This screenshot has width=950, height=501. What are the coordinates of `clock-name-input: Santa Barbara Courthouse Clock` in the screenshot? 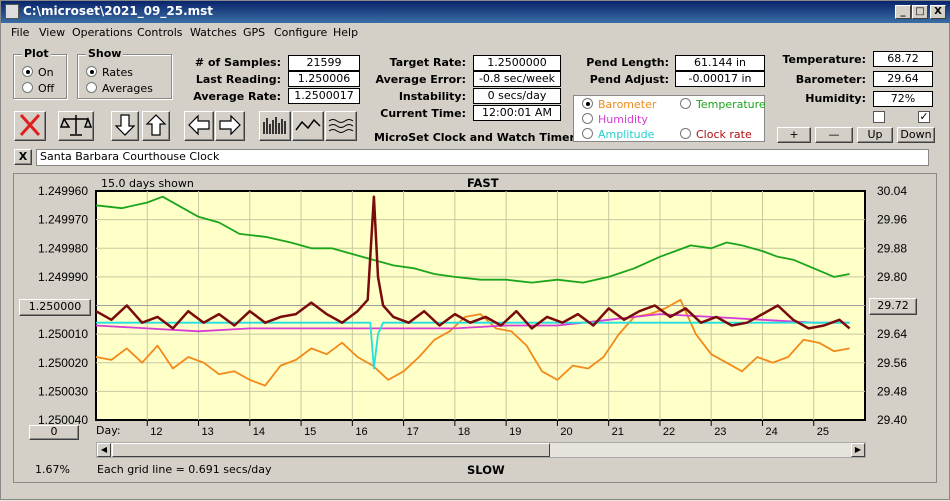 It's located at (482, 157).